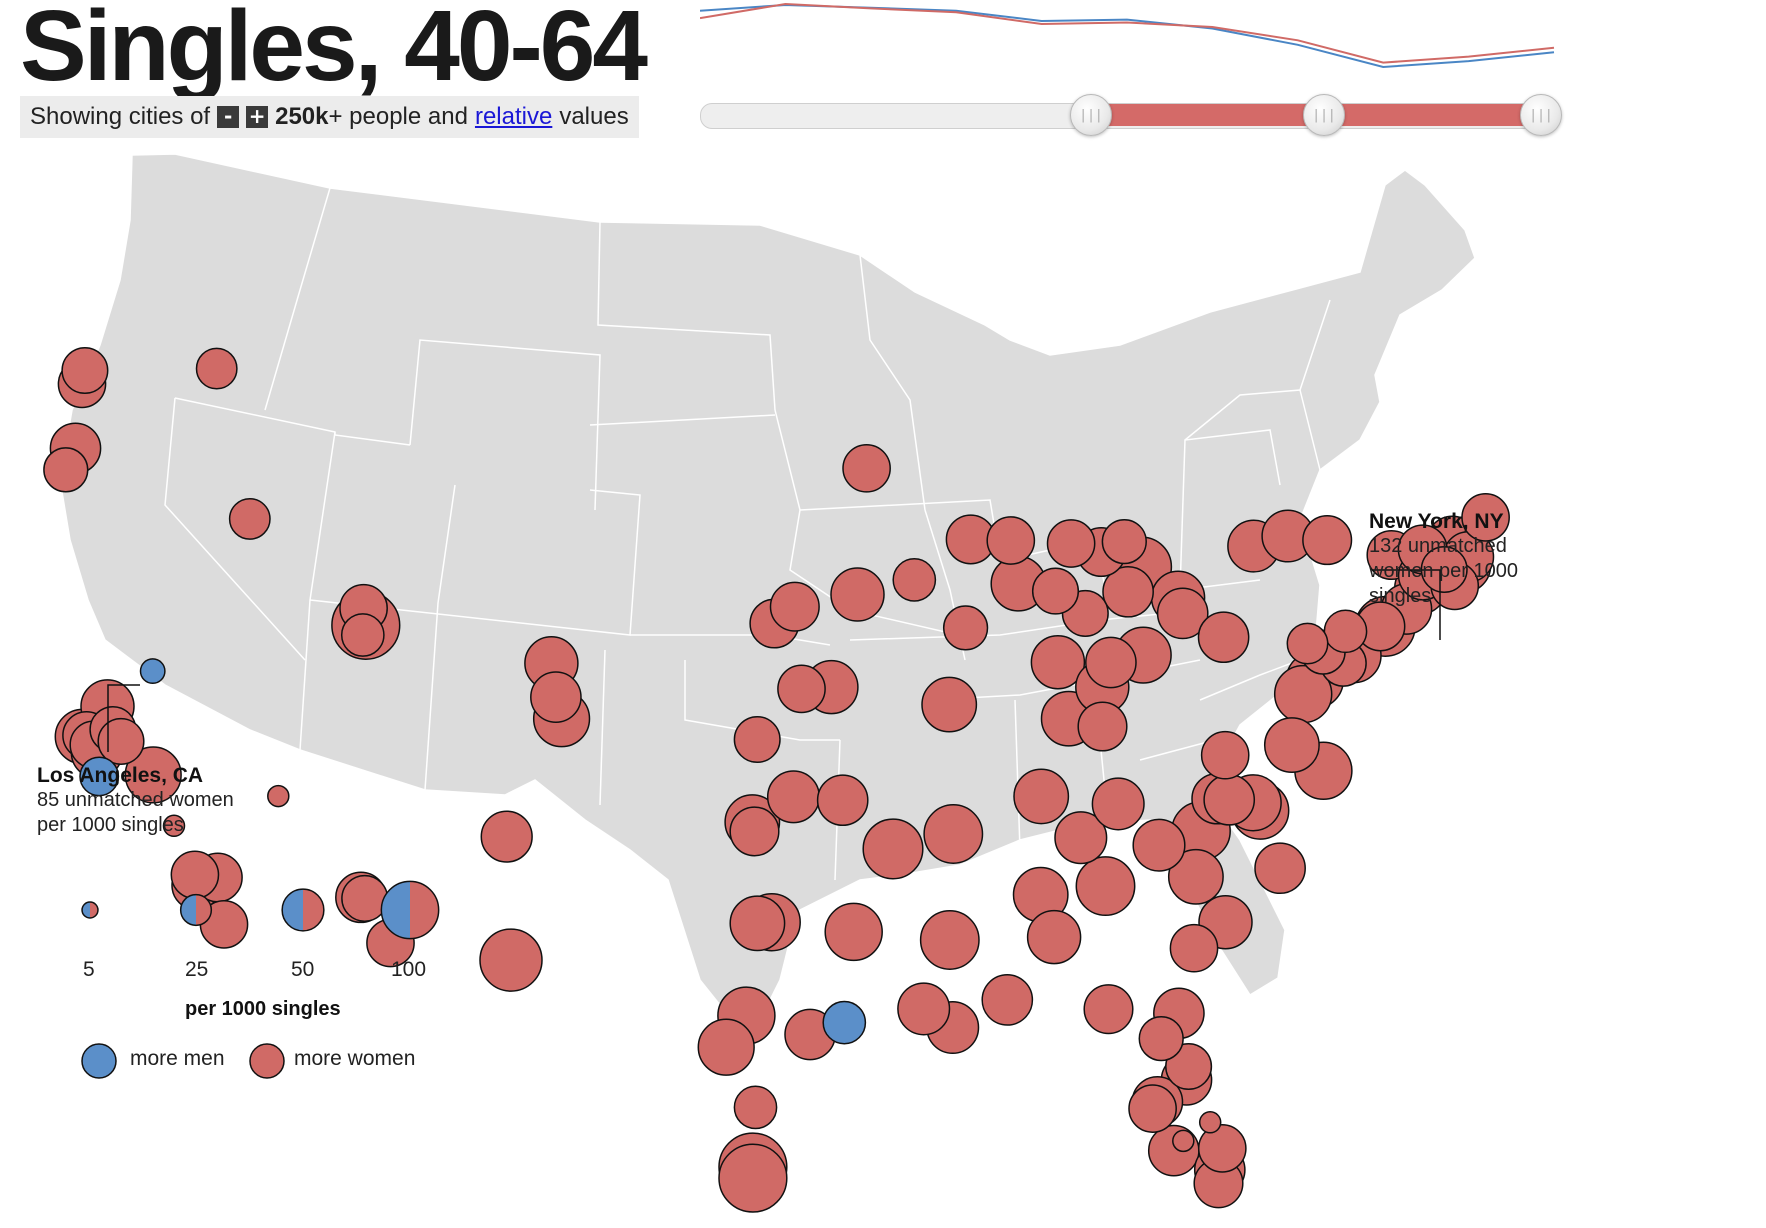  I want to click on page-title: Singles, 40-64, so click(334, 51).